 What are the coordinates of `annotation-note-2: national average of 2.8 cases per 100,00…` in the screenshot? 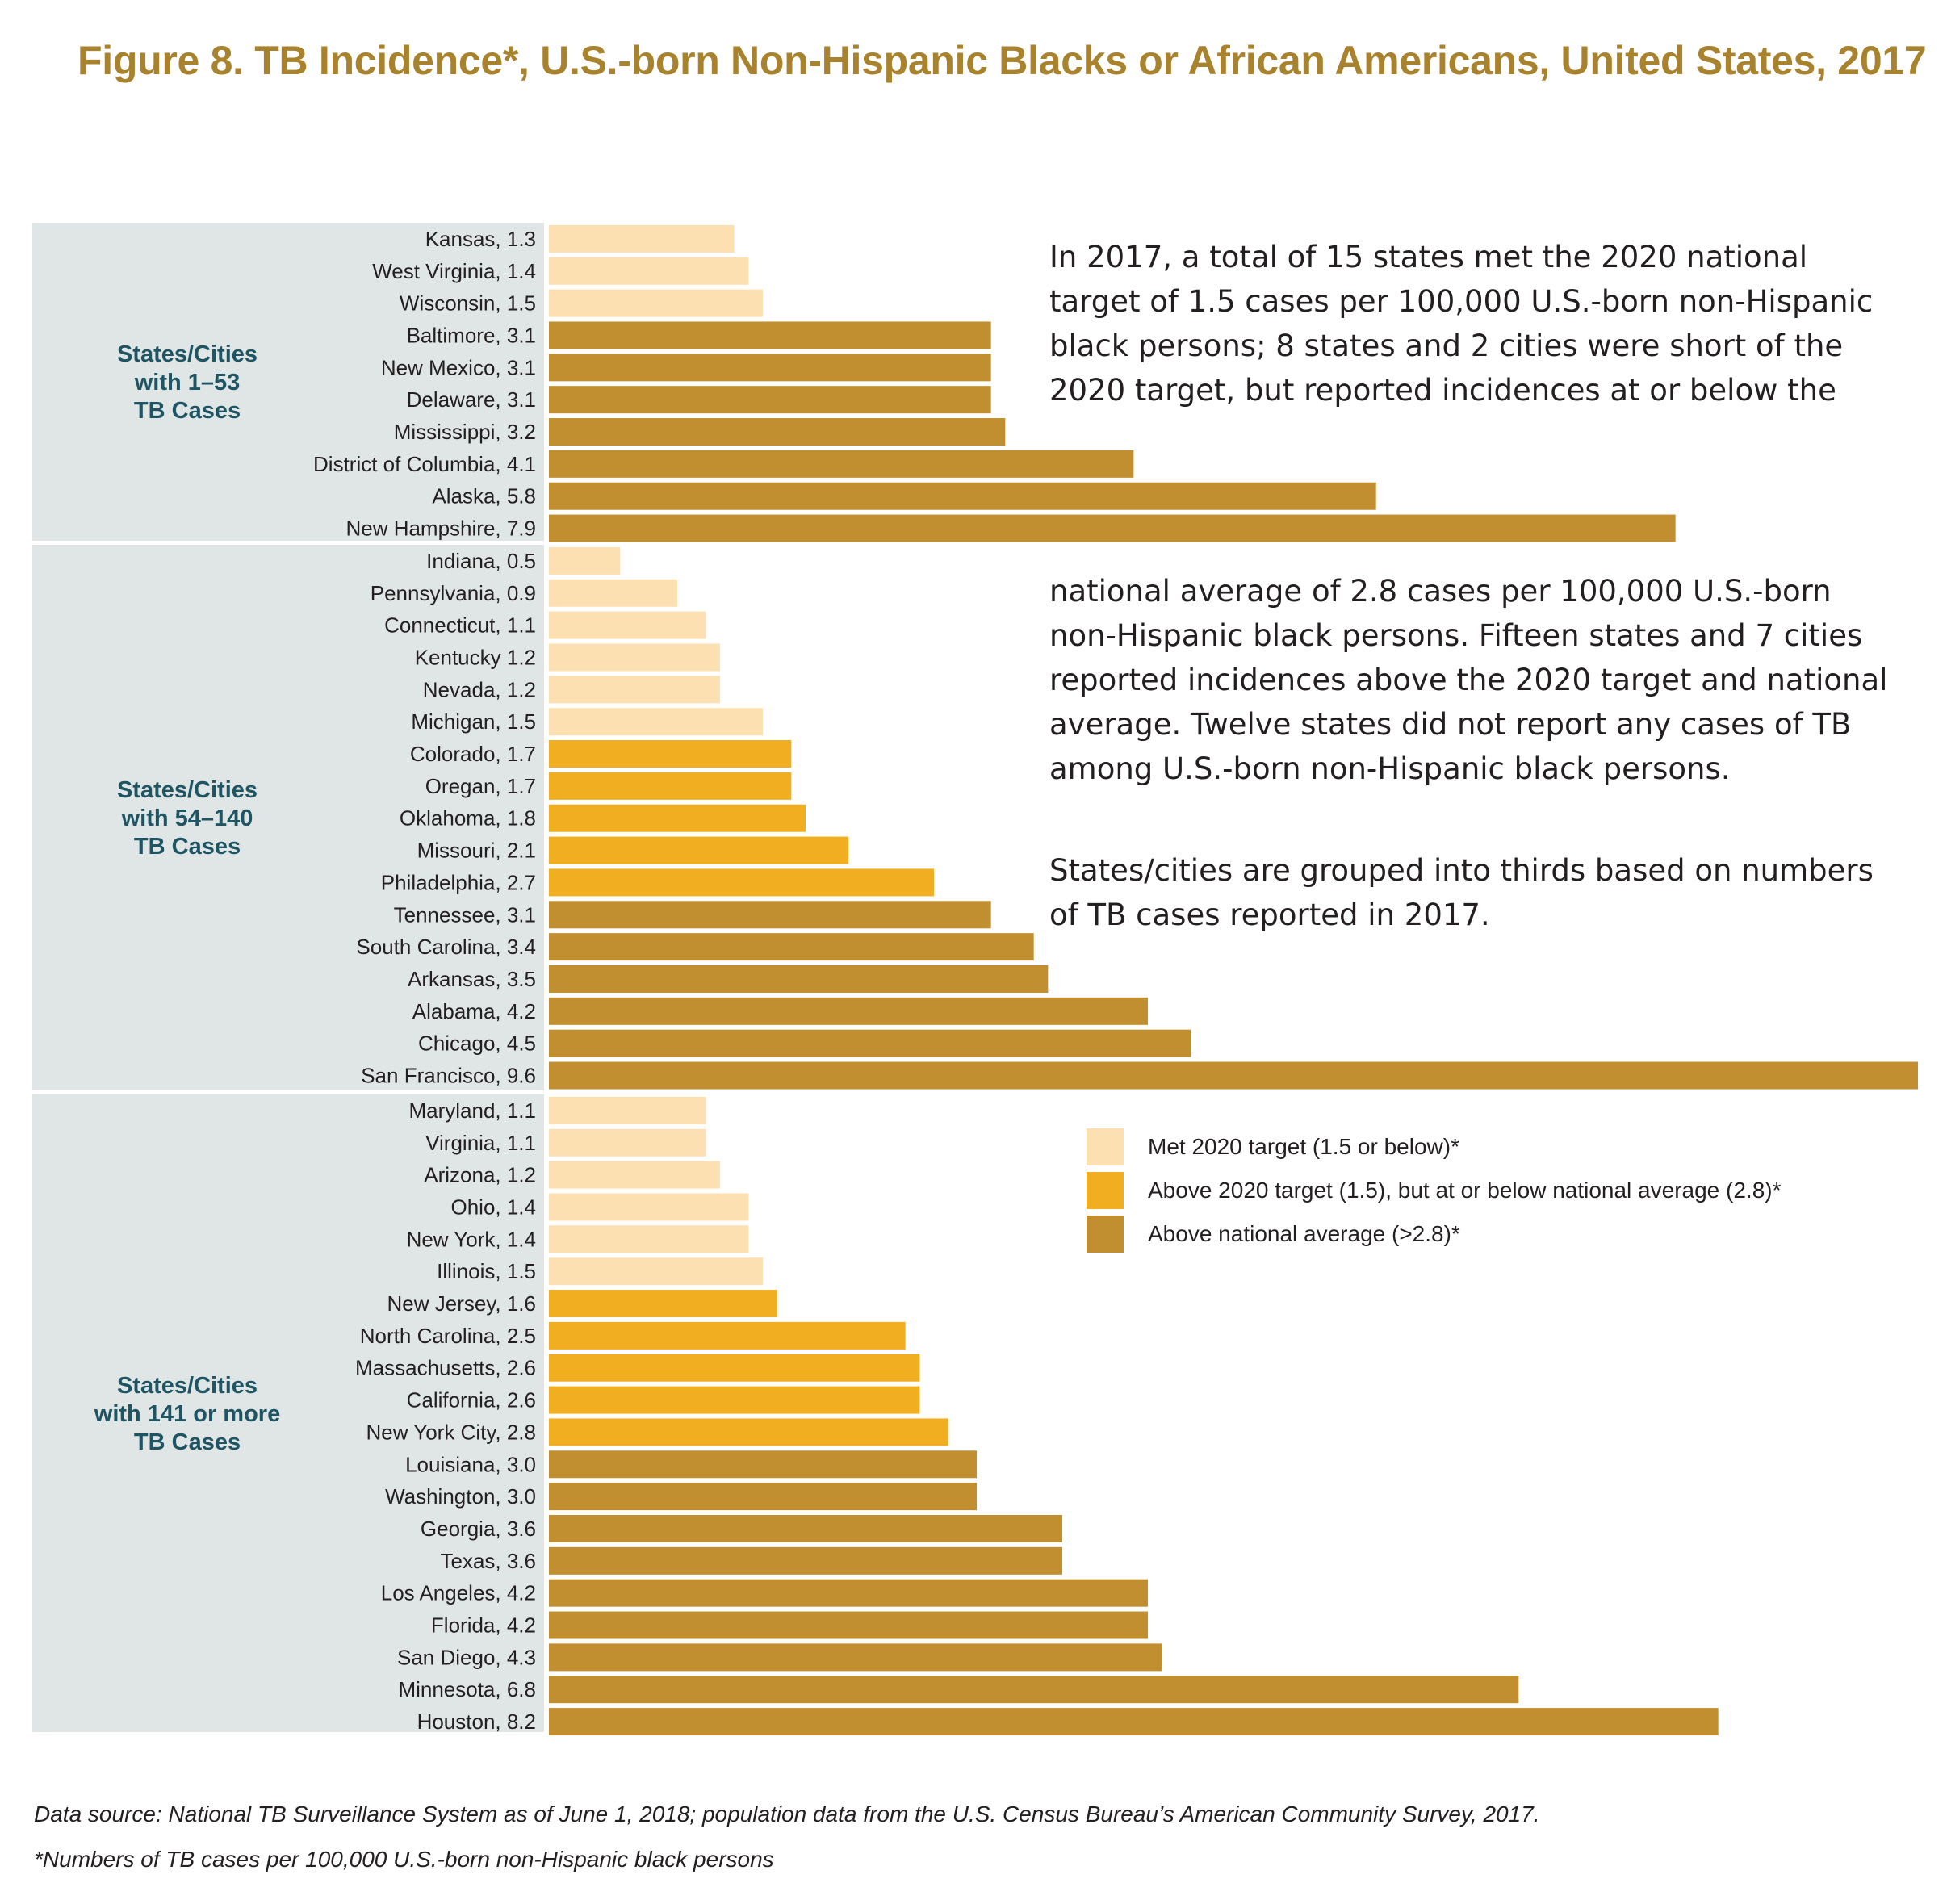 It's located at (1468, 680).